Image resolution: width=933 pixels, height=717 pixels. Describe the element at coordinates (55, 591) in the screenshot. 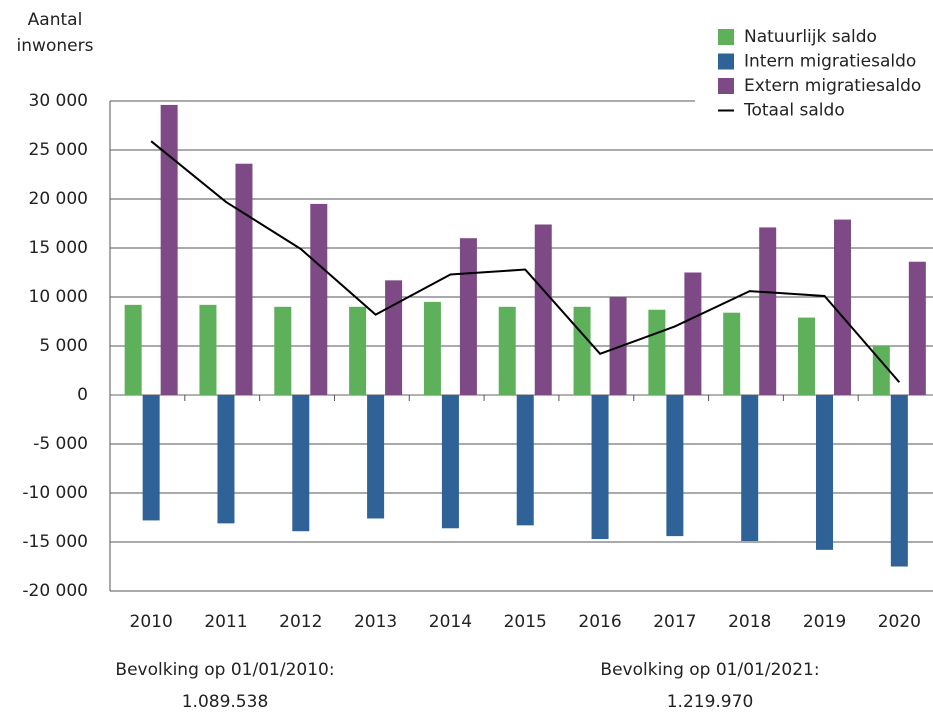

I see `y-tick-label: -20 000` at that location.